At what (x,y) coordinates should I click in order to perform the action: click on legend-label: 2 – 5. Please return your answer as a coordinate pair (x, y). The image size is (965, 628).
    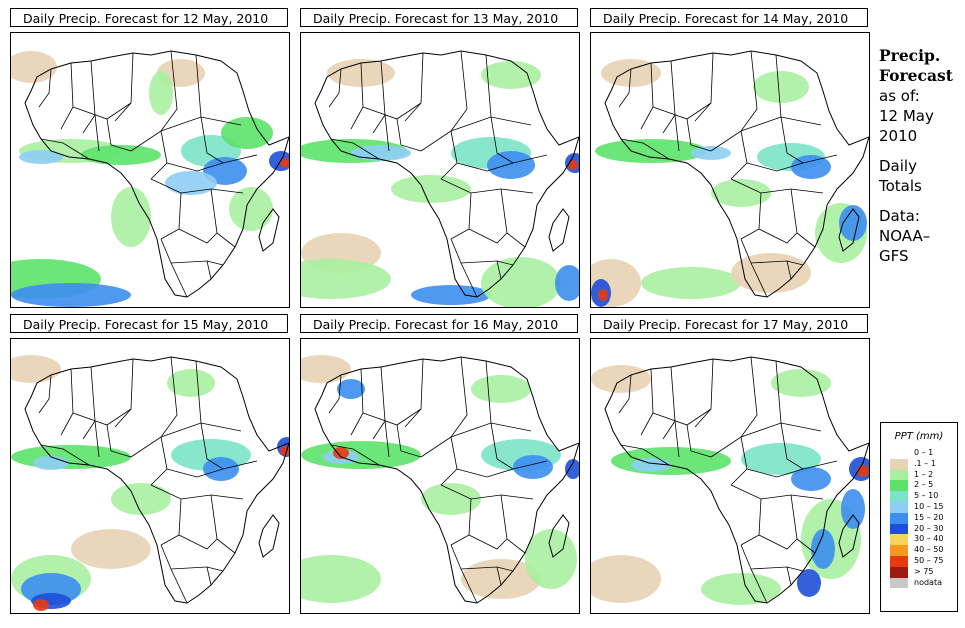
    Looking at the image, I should click on (924, 485).